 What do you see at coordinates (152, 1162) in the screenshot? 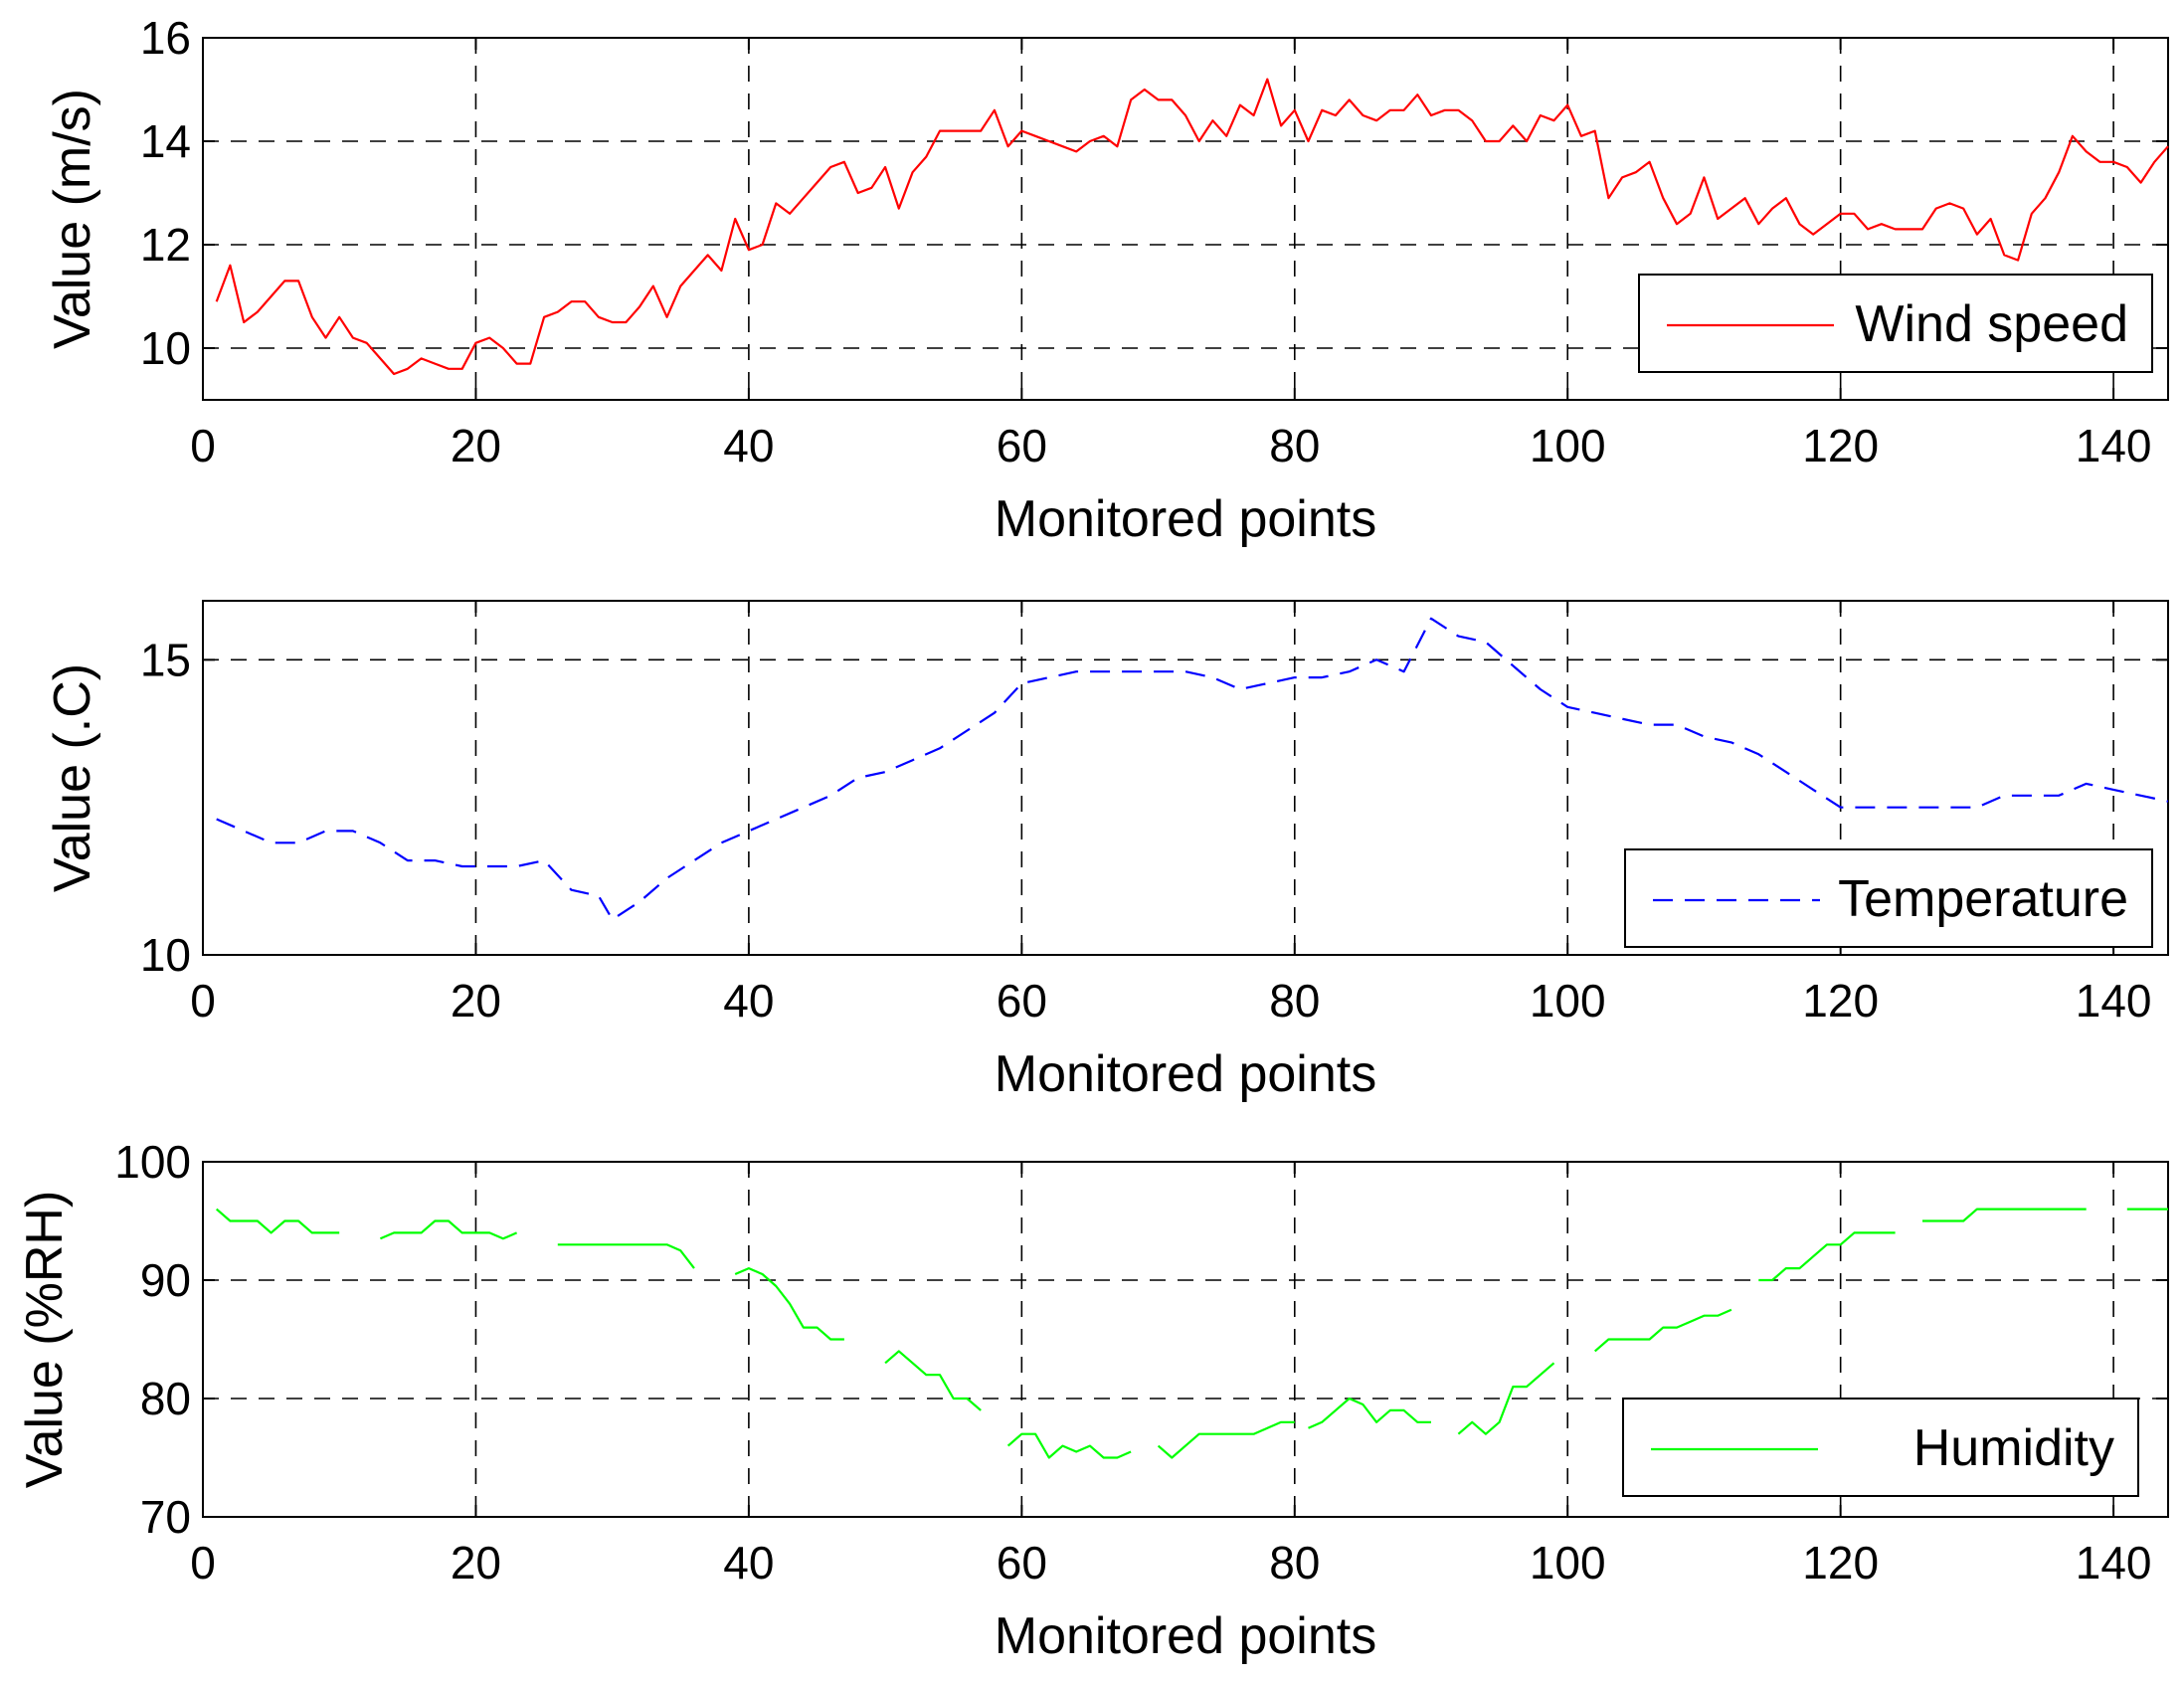
I see `y-tick-label: 100` at bounding box center [152, 1162].